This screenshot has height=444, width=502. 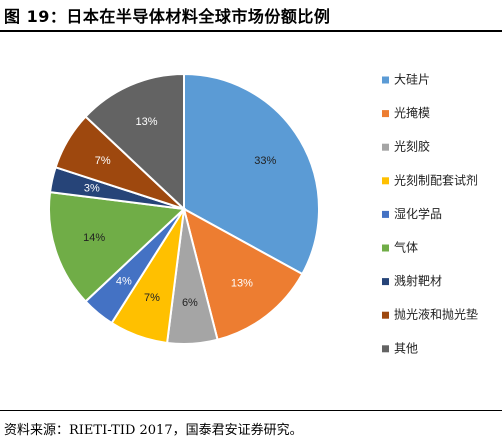 What do you see at coordinates (412, 113) in the screenshot?
I see `legend-label-2: 光掩模` at bounding box center [412, 113].